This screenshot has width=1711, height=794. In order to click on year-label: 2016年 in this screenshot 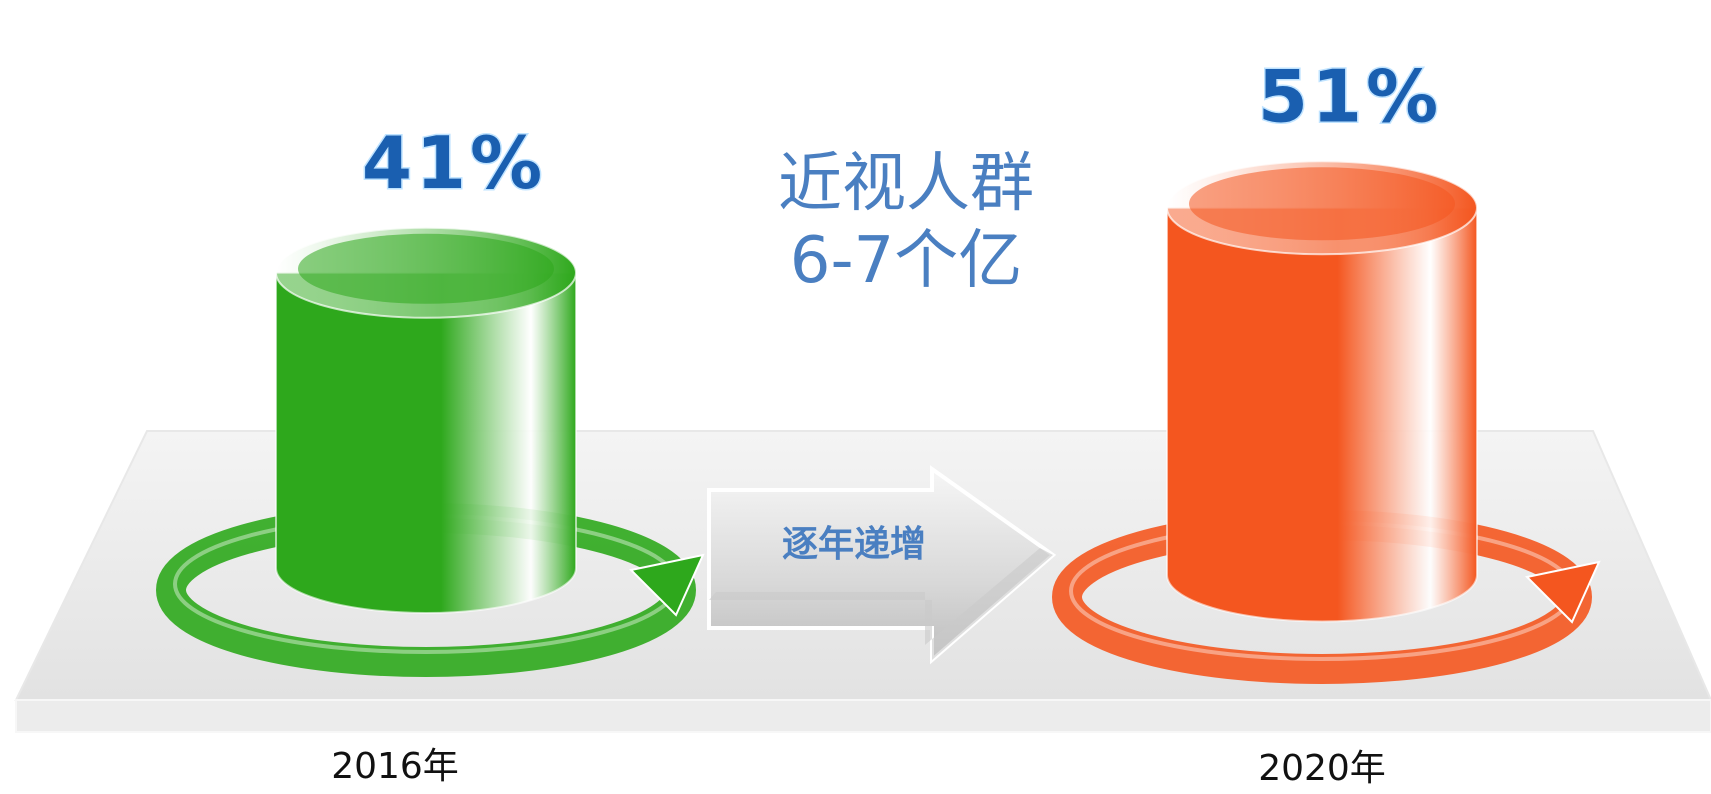, I will do `click(395, 766)`.